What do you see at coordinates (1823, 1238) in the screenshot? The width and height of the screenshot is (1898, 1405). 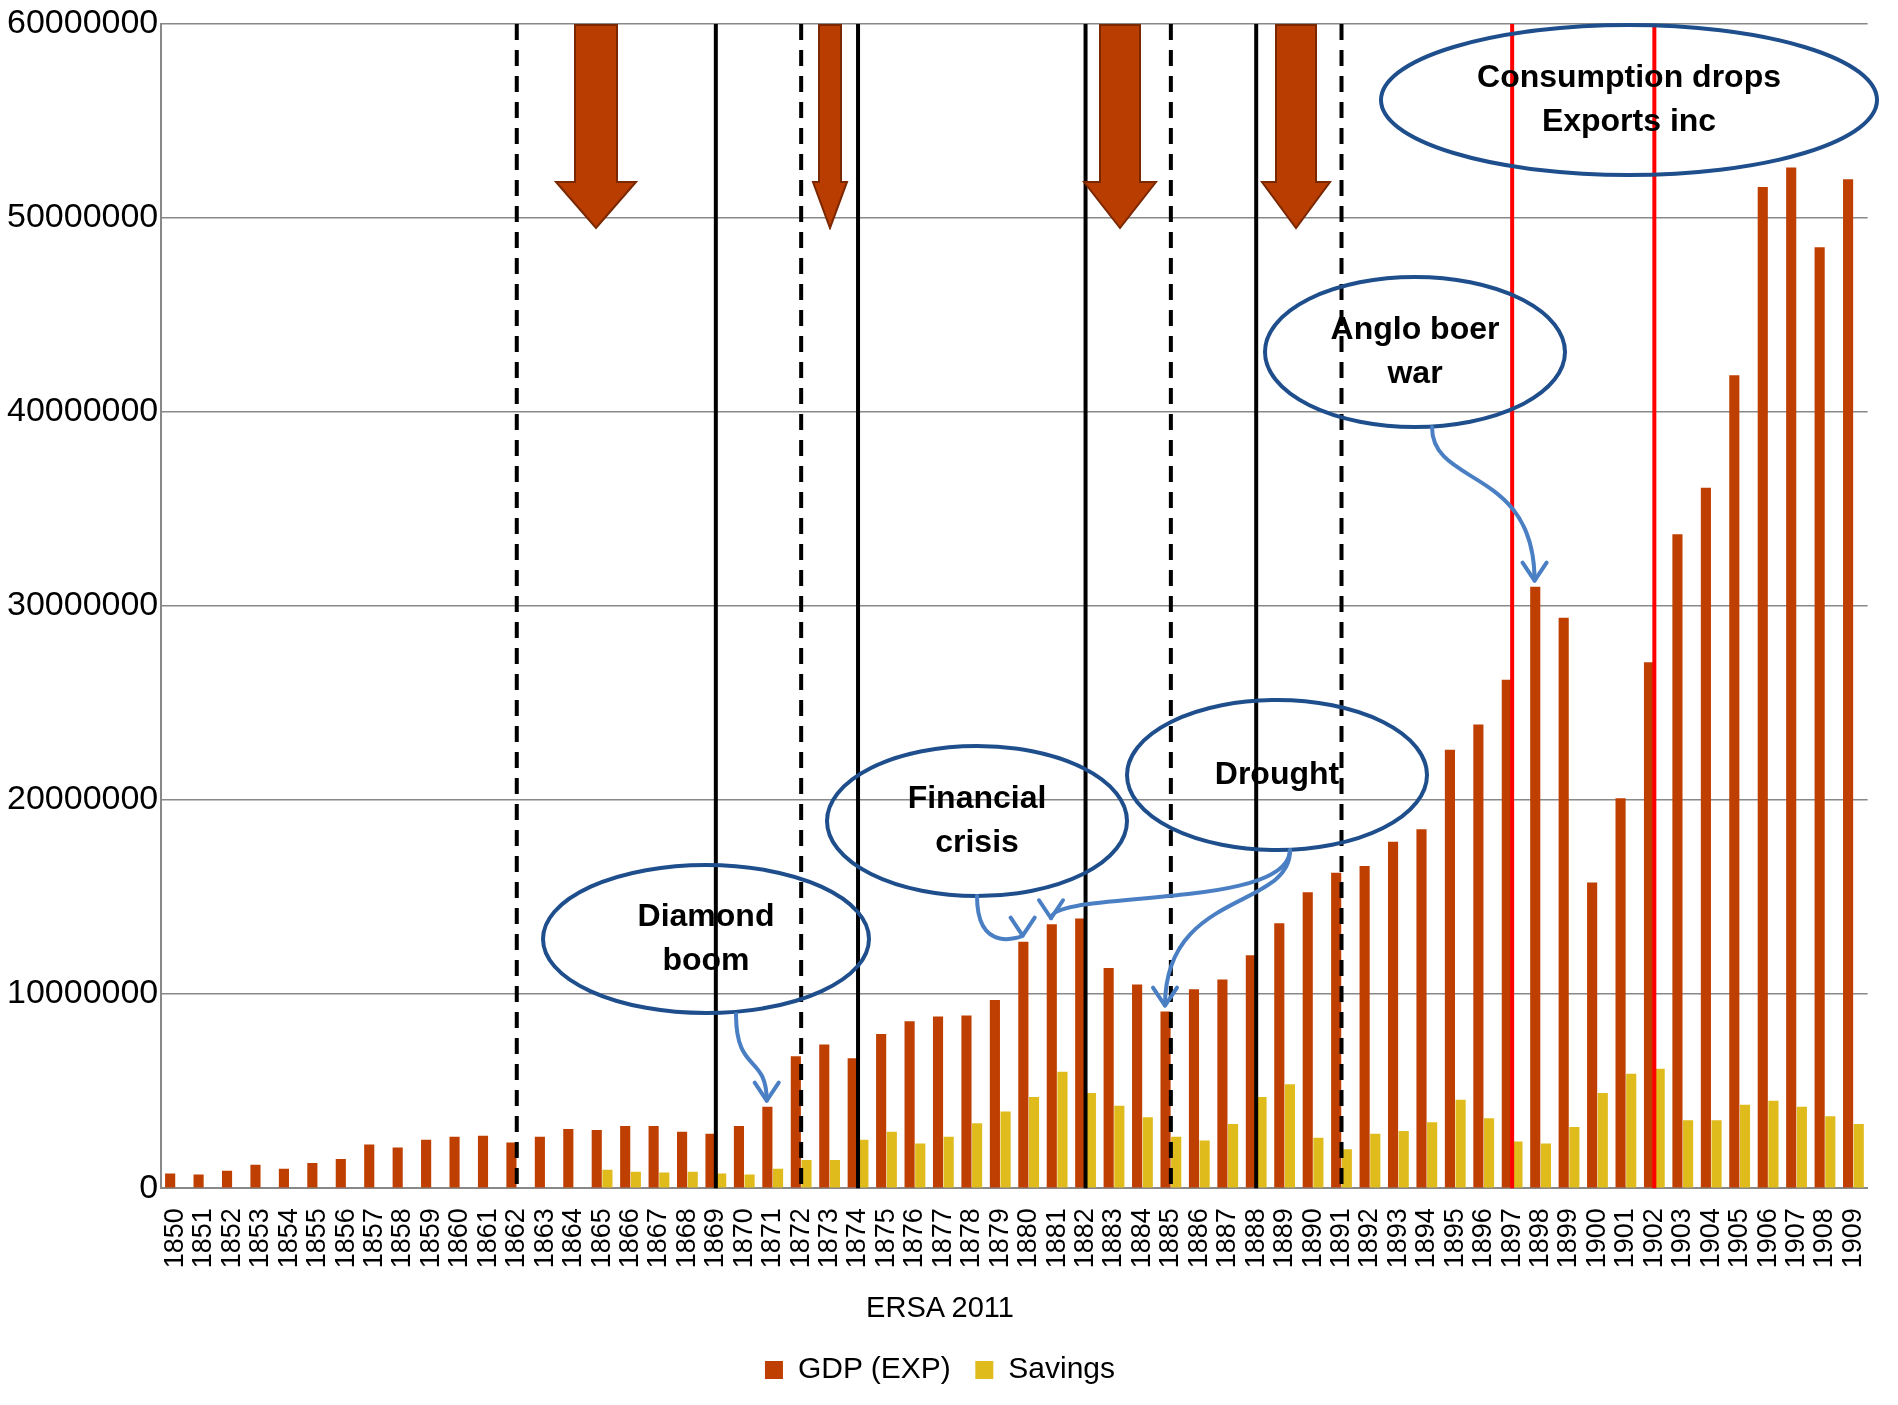 I see `x-tick-label: 1908` at bounding box center [1823, 1238].